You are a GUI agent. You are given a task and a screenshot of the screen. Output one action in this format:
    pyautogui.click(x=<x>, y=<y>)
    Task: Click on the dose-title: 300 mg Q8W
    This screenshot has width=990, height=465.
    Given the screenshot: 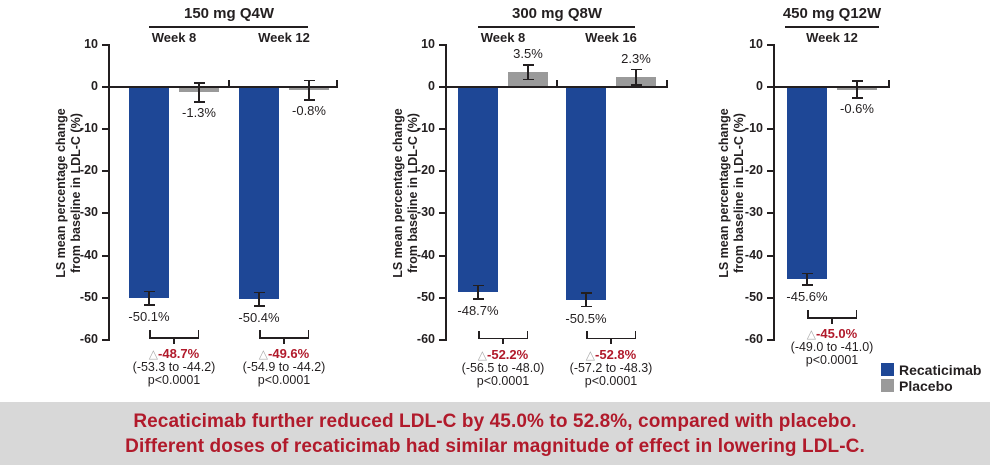 What is the action you would take?
    pyautogui.click(x=557, y=13)
    